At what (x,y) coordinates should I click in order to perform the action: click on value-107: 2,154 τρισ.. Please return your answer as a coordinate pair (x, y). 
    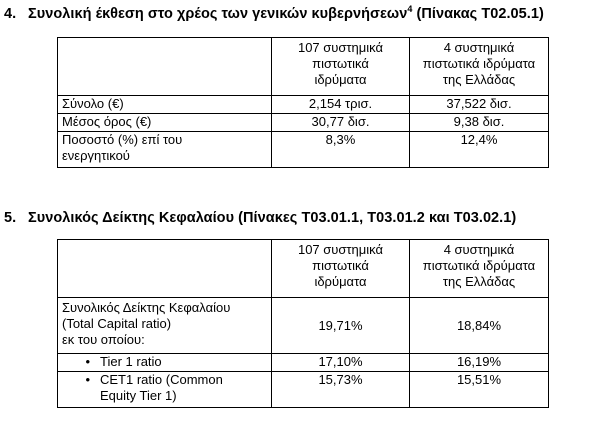
    Looking at the image, I should click on (340, 104).